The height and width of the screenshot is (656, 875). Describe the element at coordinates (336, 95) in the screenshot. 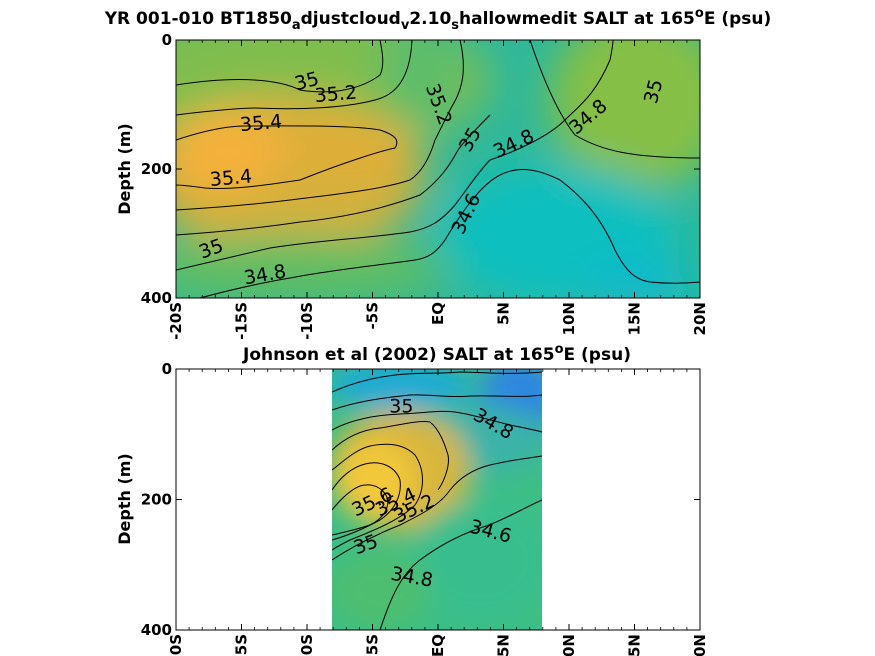

I see `top-contour-label: 35.2` at that location.